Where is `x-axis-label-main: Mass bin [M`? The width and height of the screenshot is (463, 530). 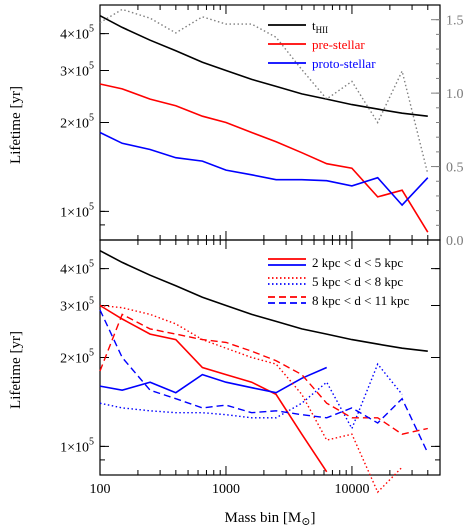 x-axis-label-main: Mass bin [M is located at coordinates (263, 518).